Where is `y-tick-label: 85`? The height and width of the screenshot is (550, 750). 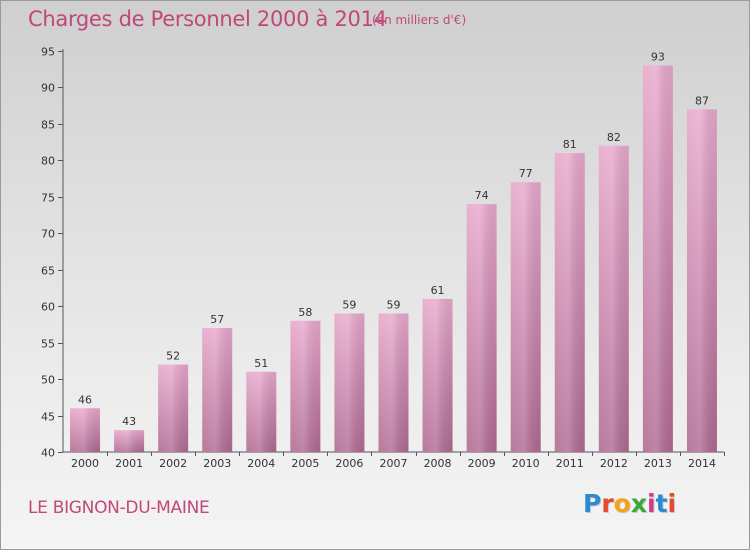
y-tick-label: 85 is located at coordinates (48, 125).